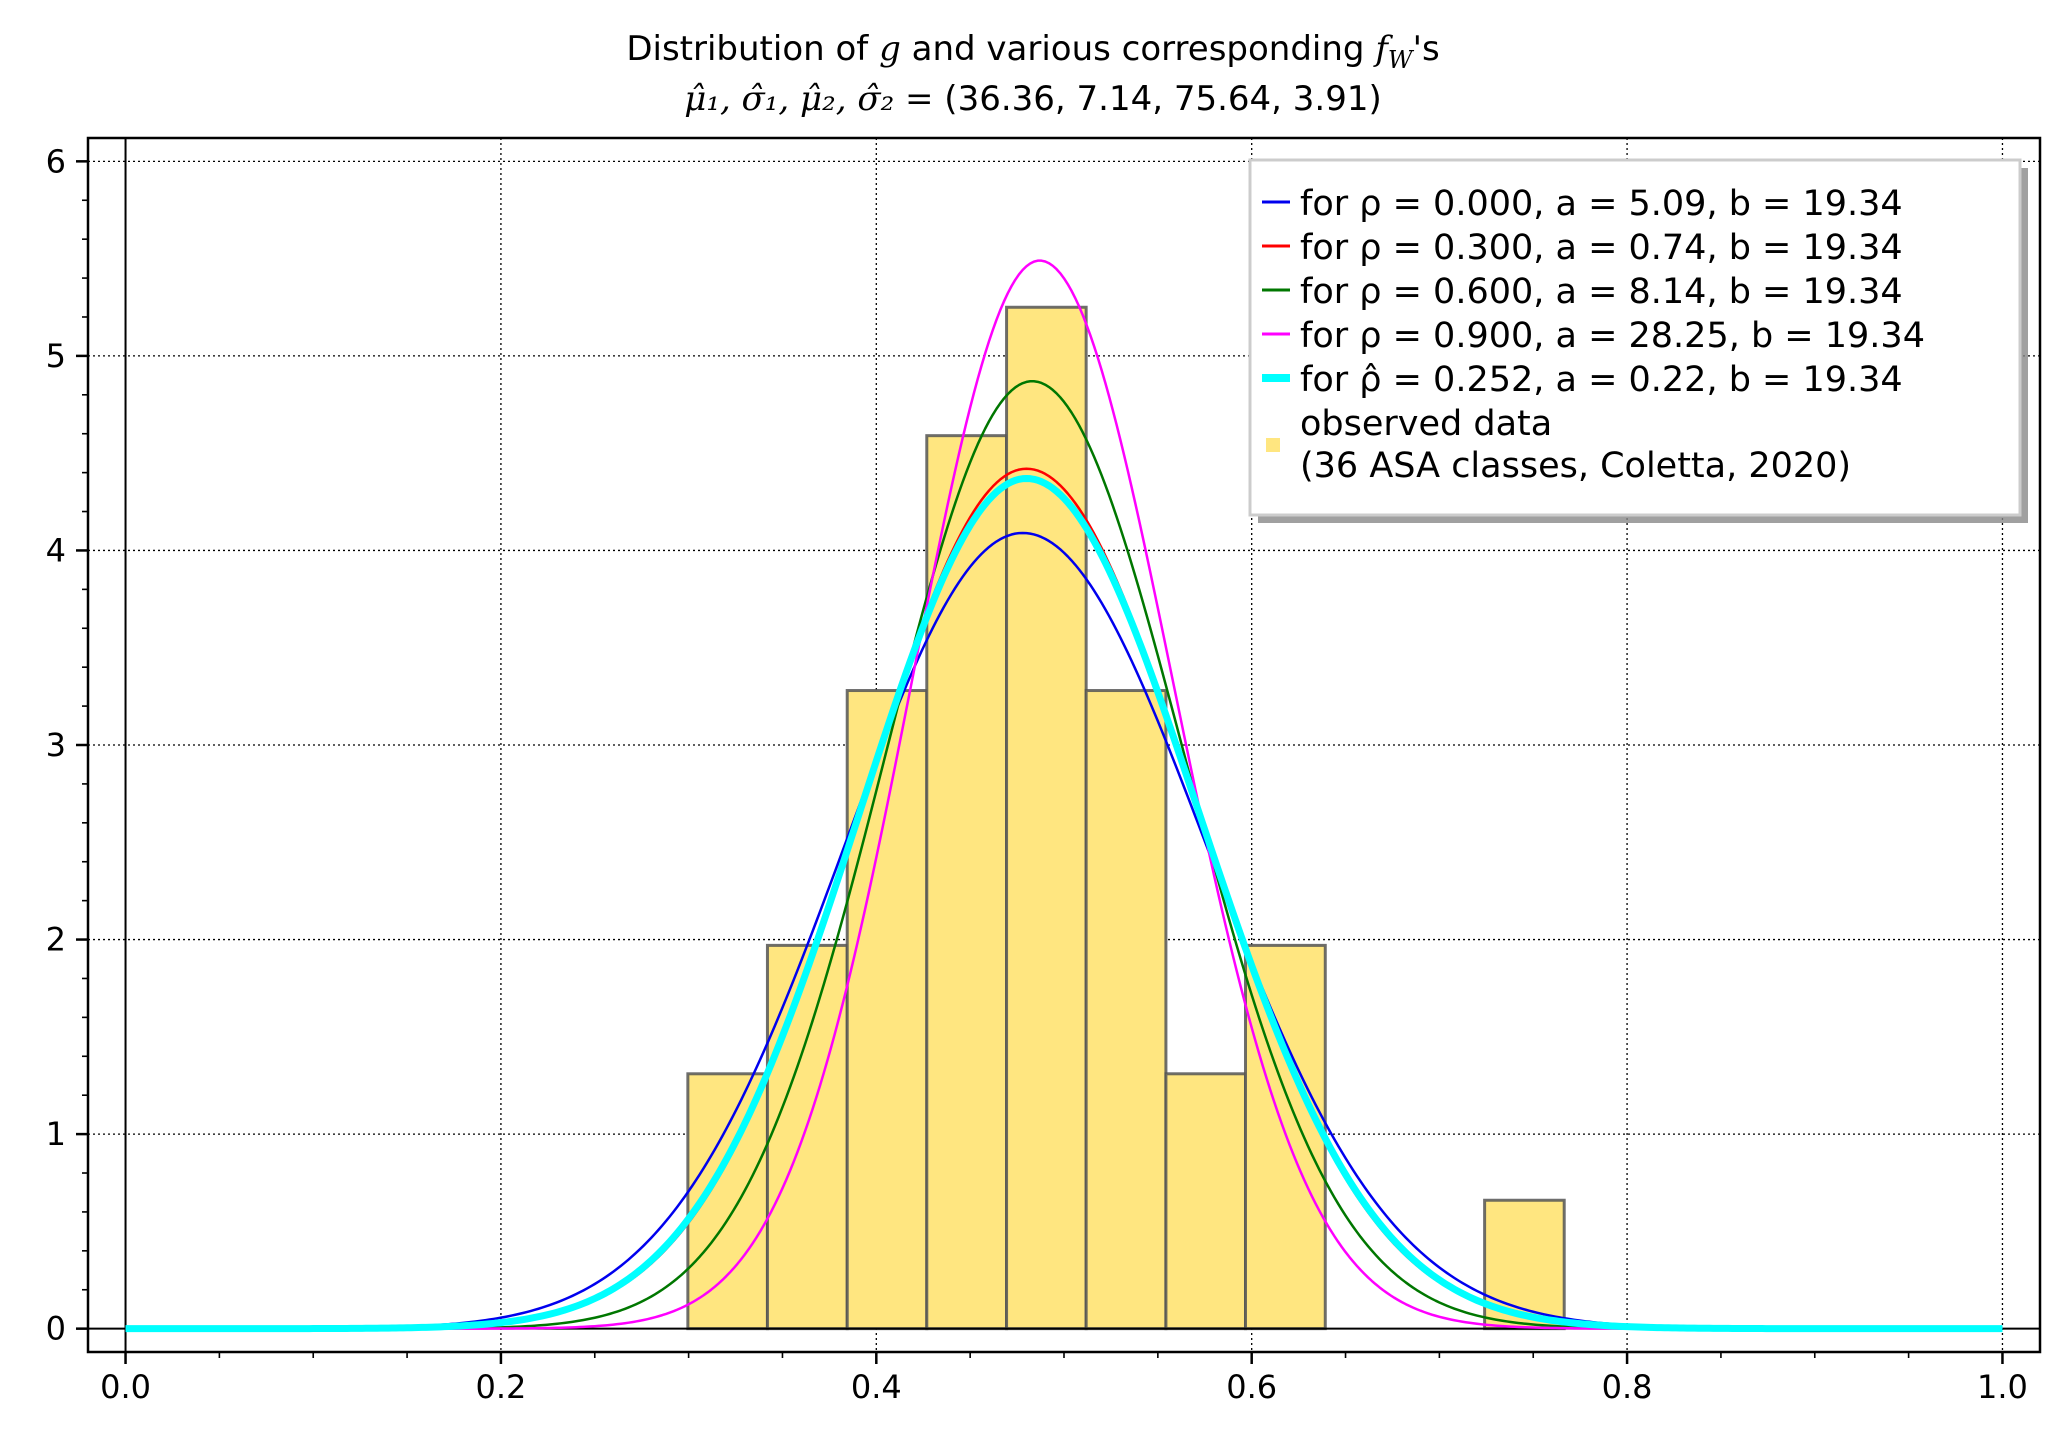 The width and height of the screenshot is (2067, 1450). Describe the element at coordinates (1251, 1387) in the screenshot. I see `x-tick-label: 0.6` at that location.